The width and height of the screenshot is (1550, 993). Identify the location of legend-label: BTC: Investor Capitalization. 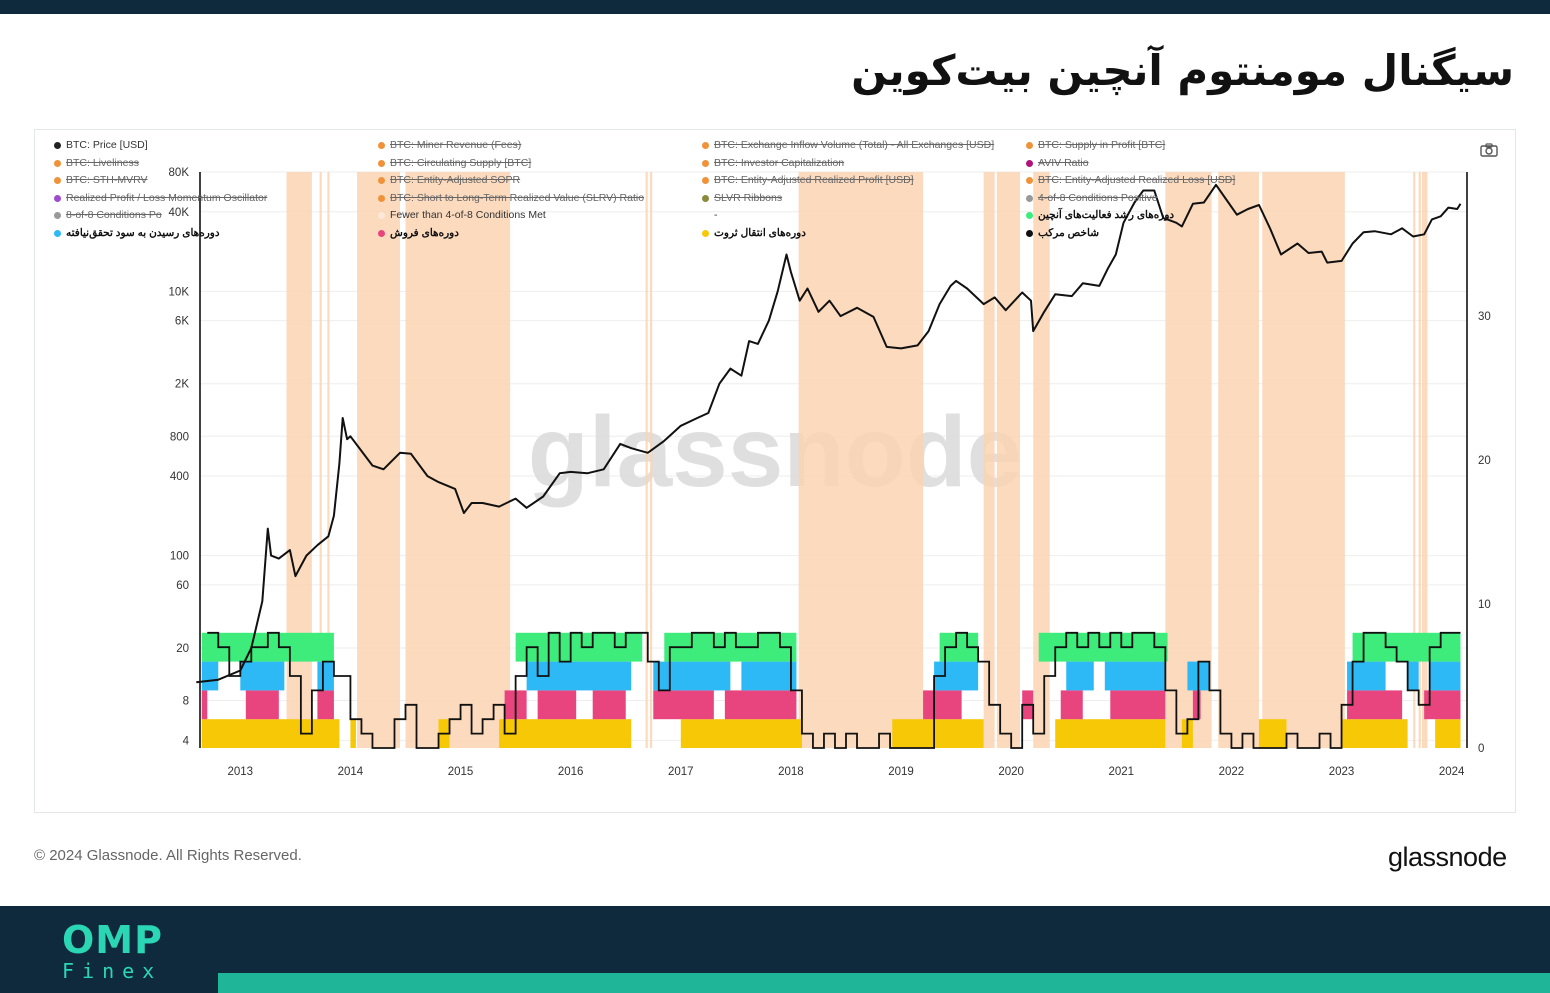
(779, 163).